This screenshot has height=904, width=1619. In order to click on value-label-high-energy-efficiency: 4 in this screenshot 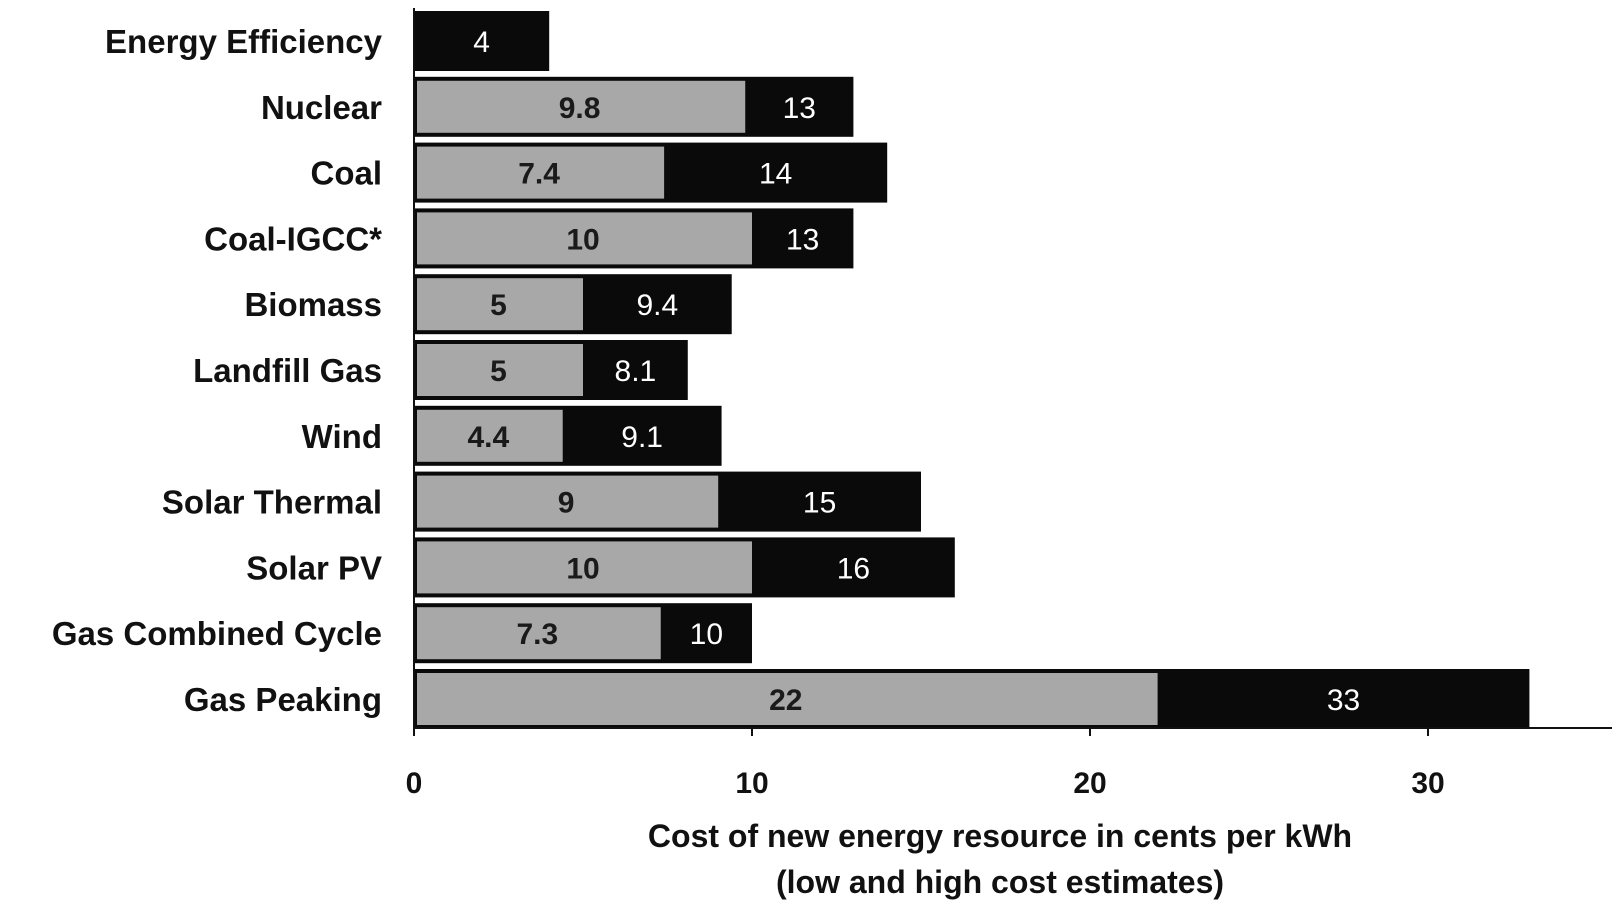, I will do `click(481, 42)`.